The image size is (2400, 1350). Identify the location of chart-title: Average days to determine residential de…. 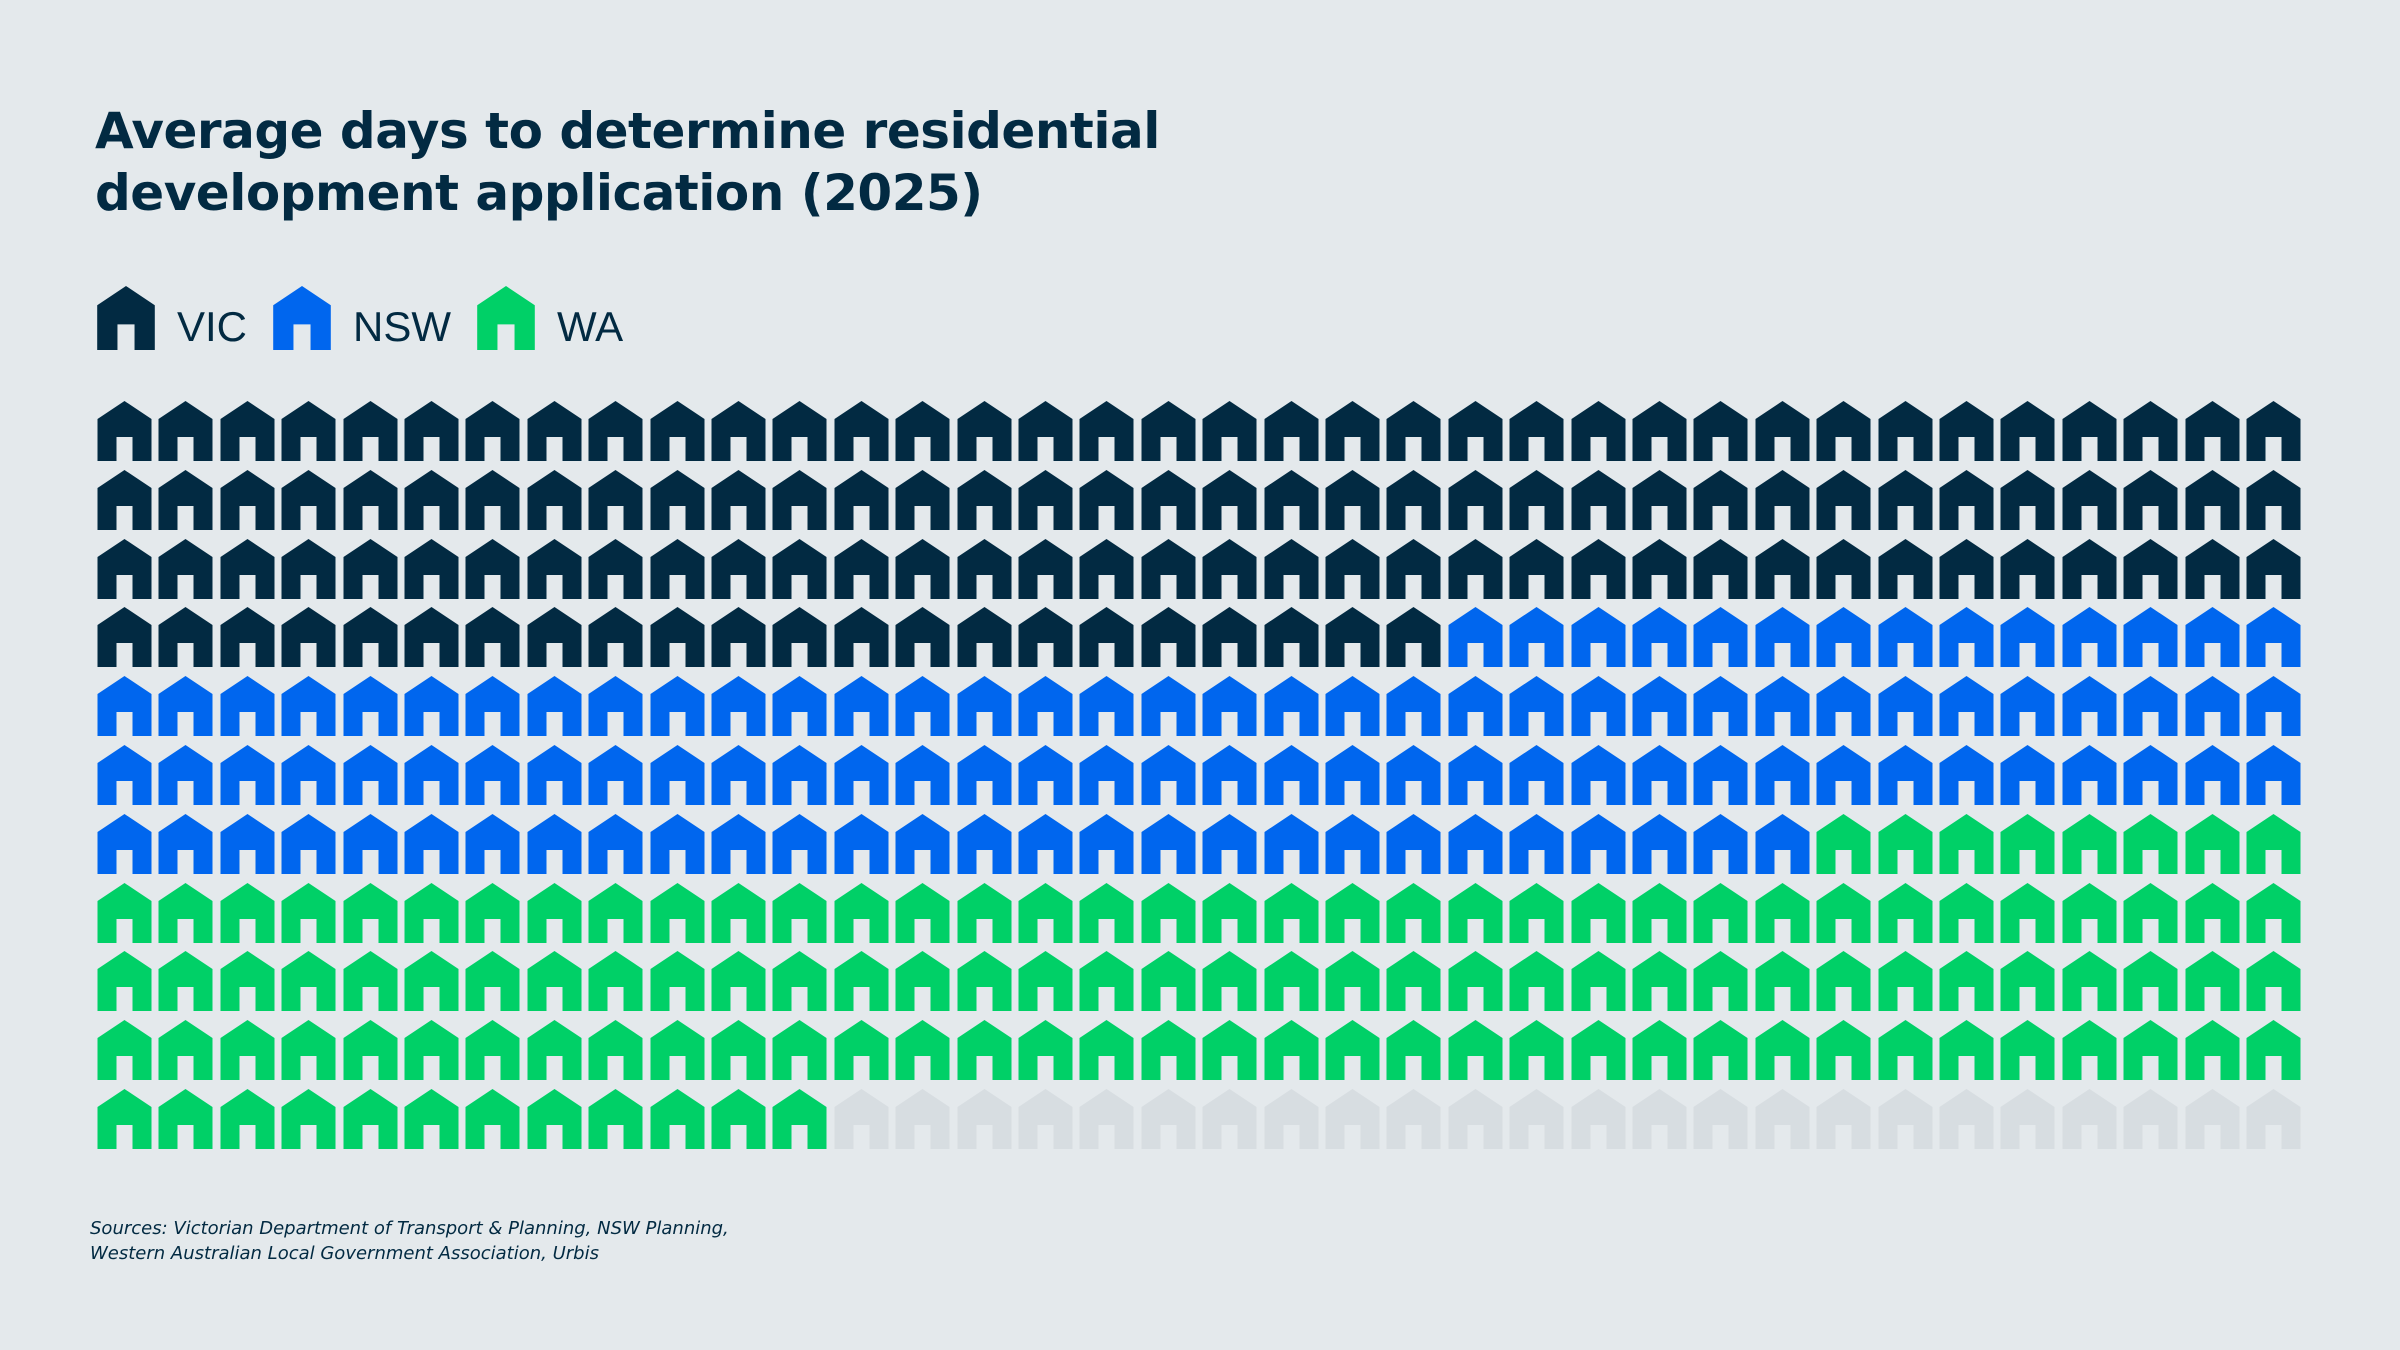
(627, 162).